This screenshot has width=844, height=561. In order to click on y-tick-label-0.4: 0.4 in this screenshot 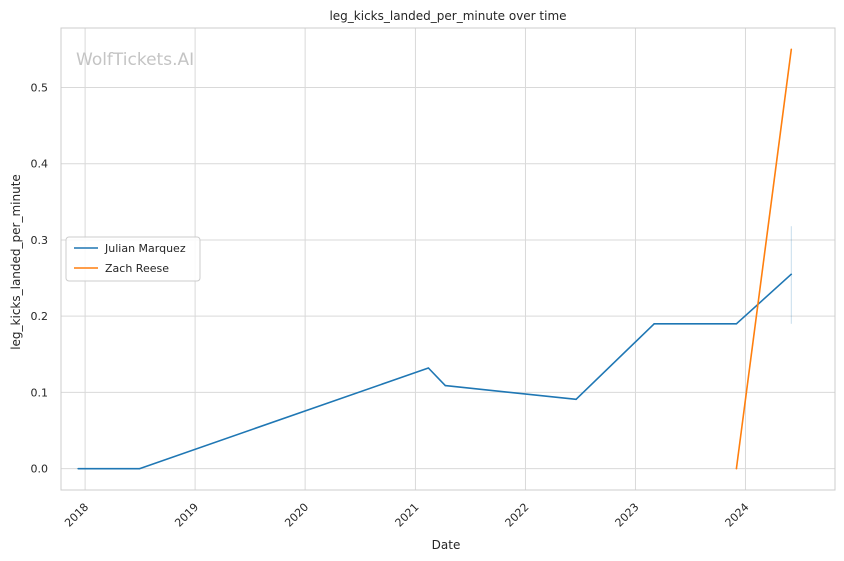, I will do `click(40, 164)`.